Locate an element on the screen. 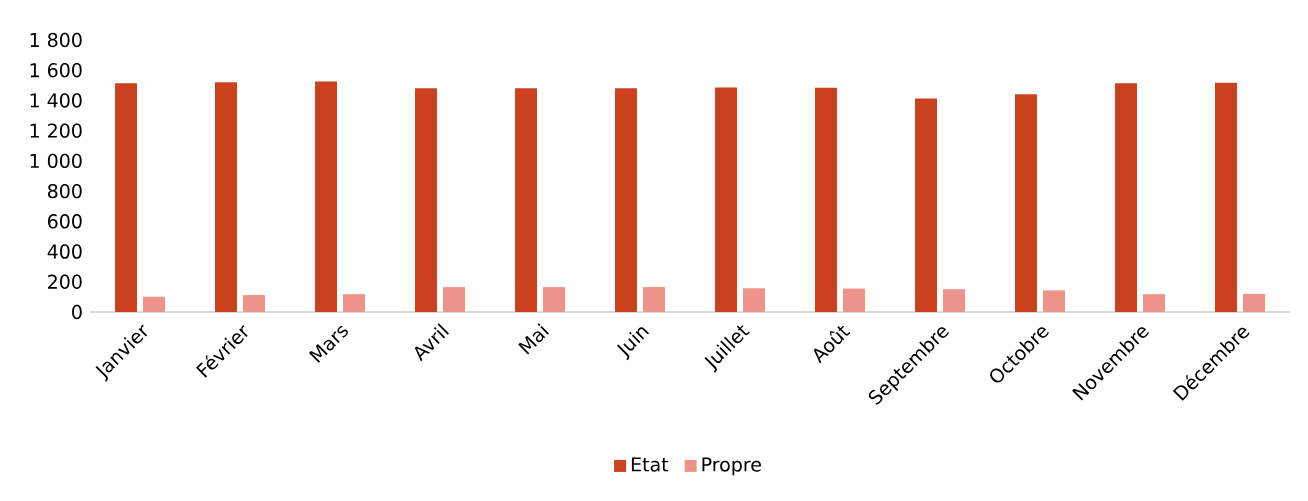  x-tick-label: Mai is located at coordinates (533, 339).